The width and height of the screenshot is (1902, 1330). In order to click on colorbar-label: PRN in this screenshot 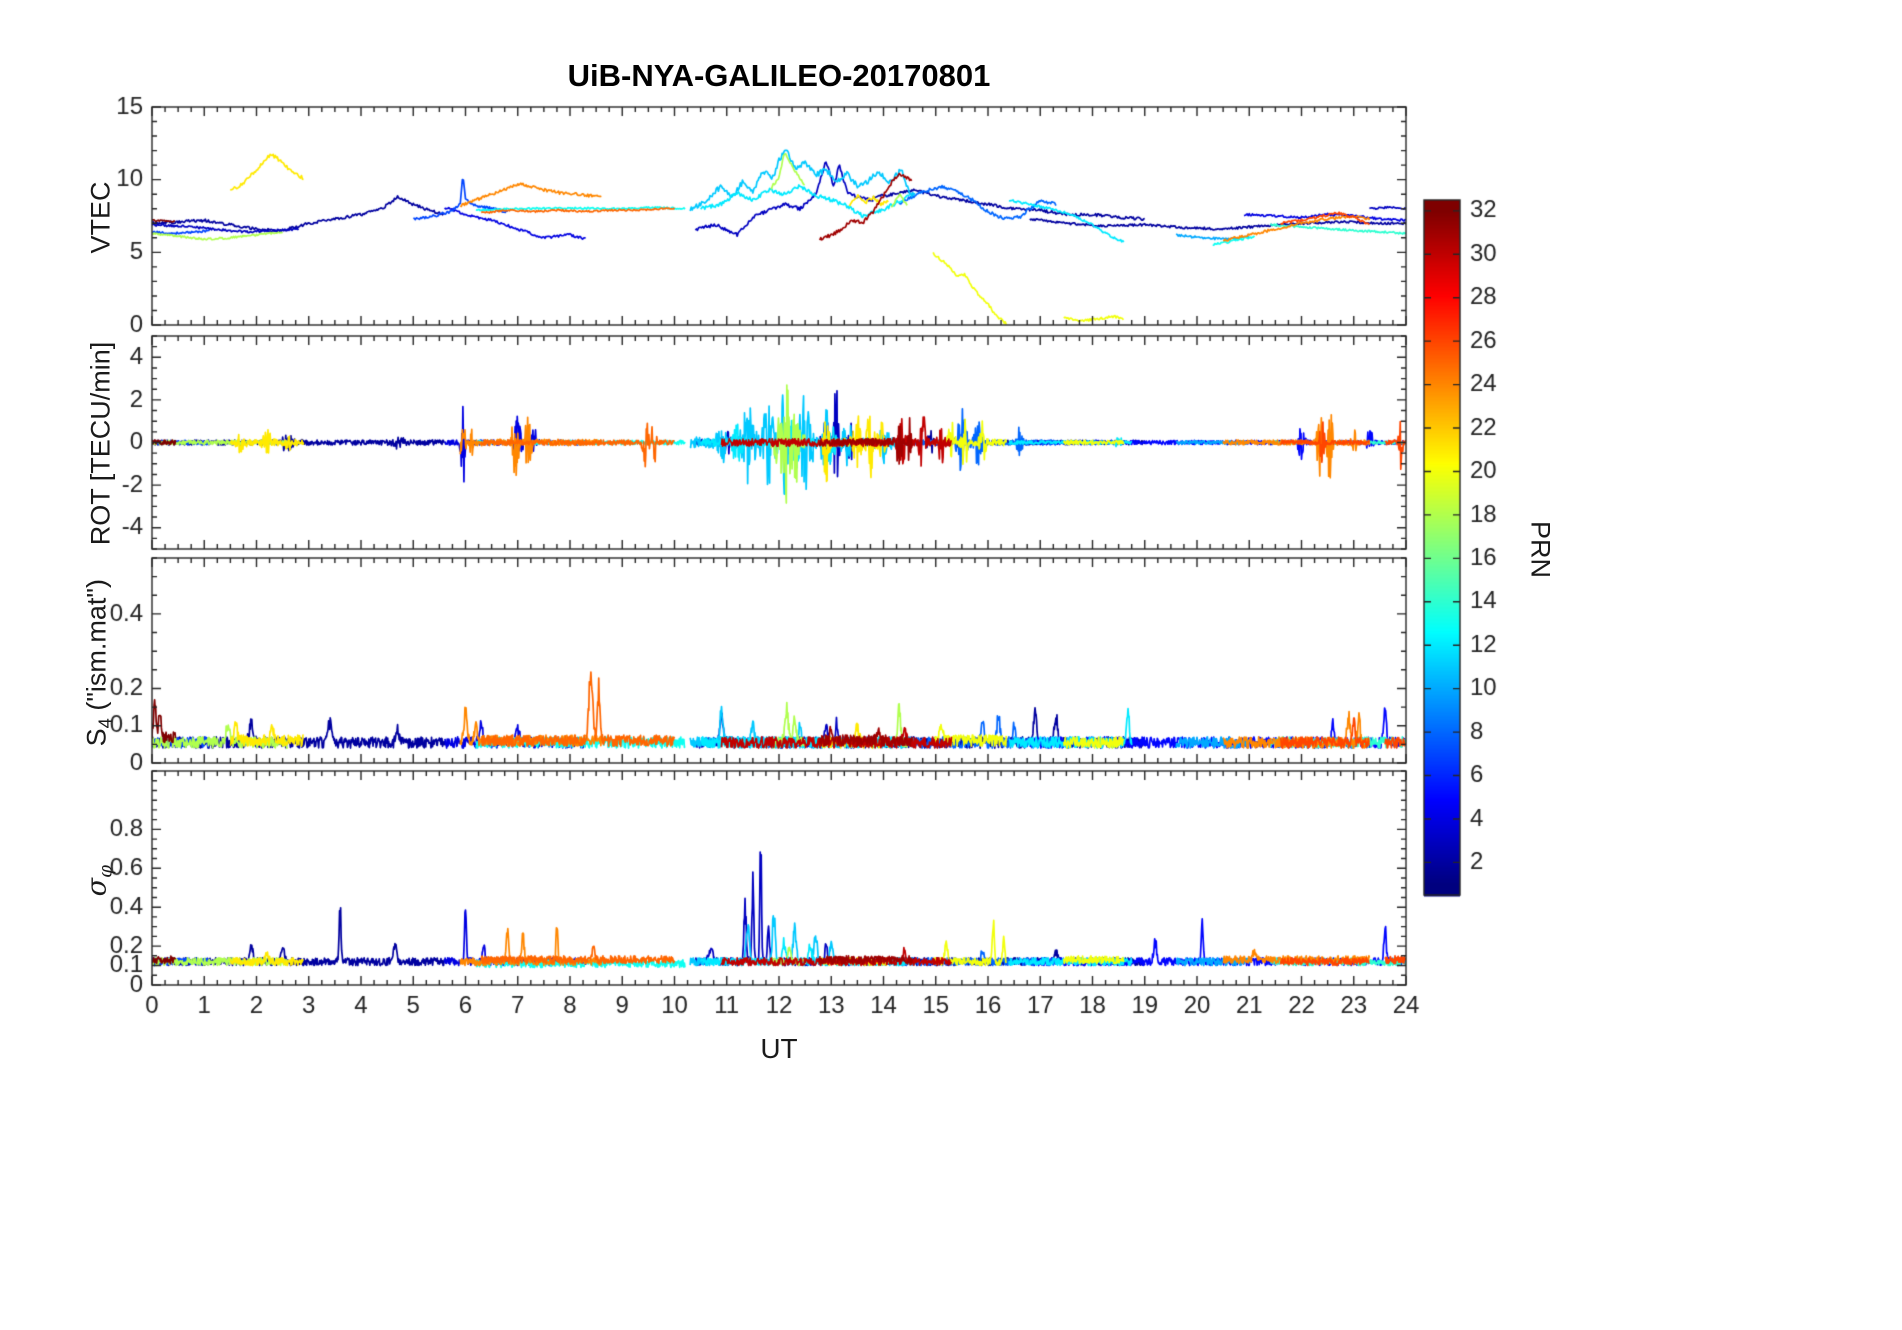, I will do `click(1540, 549)`.